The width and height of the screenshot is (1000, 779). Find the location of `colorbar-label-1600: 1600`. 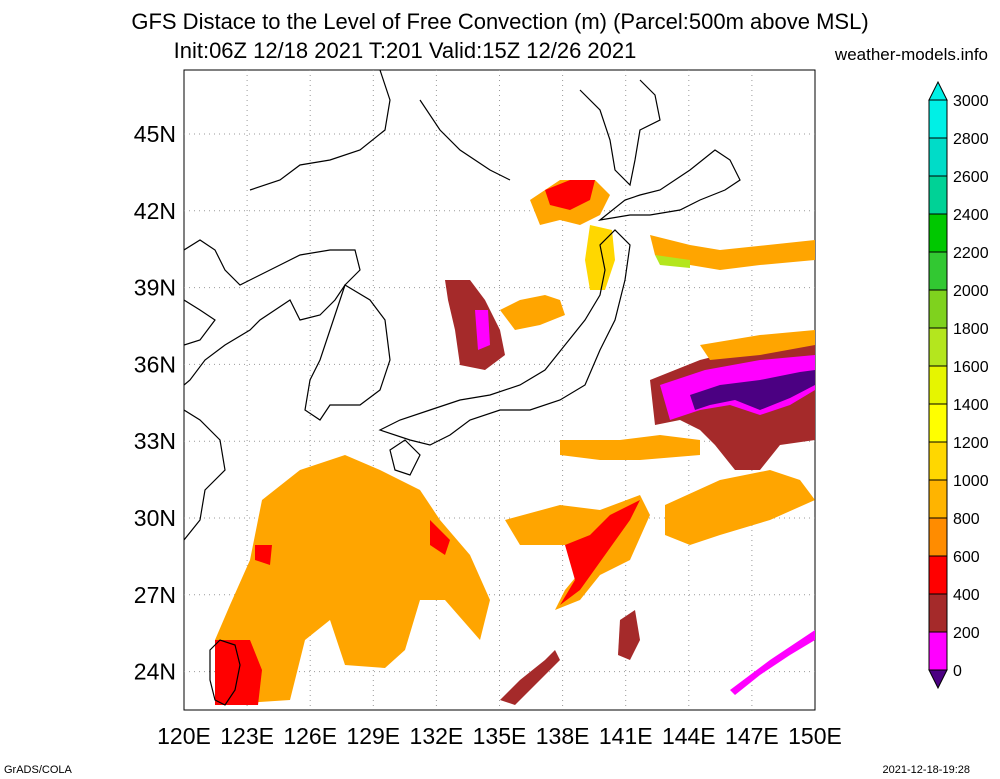

colorbar-label-1600: 1600 is located at coordinates (971, 367).